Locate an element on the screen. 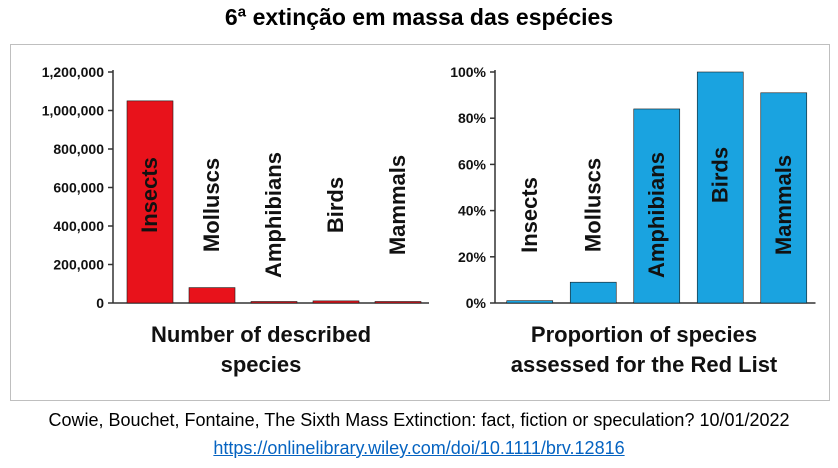  y-tick-label: 200,000 is located at coordinates (78, 265).